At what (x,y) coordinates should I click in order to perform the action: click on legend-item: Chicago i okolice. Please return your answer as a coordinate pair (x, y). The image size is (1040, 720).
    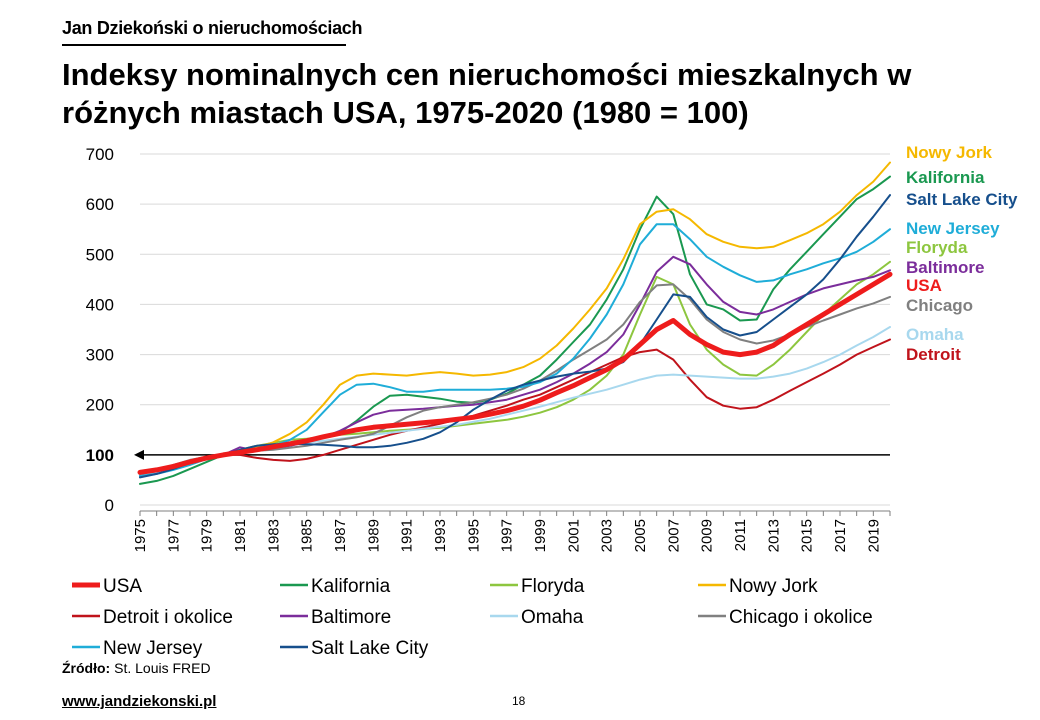
    Looking at the image, I should click on (785, 617).